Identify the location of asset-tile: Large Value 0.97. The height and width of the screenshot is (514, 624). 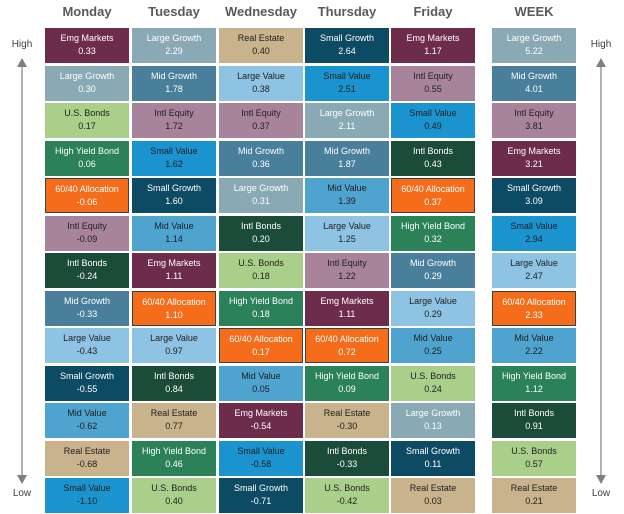
(174, 345).